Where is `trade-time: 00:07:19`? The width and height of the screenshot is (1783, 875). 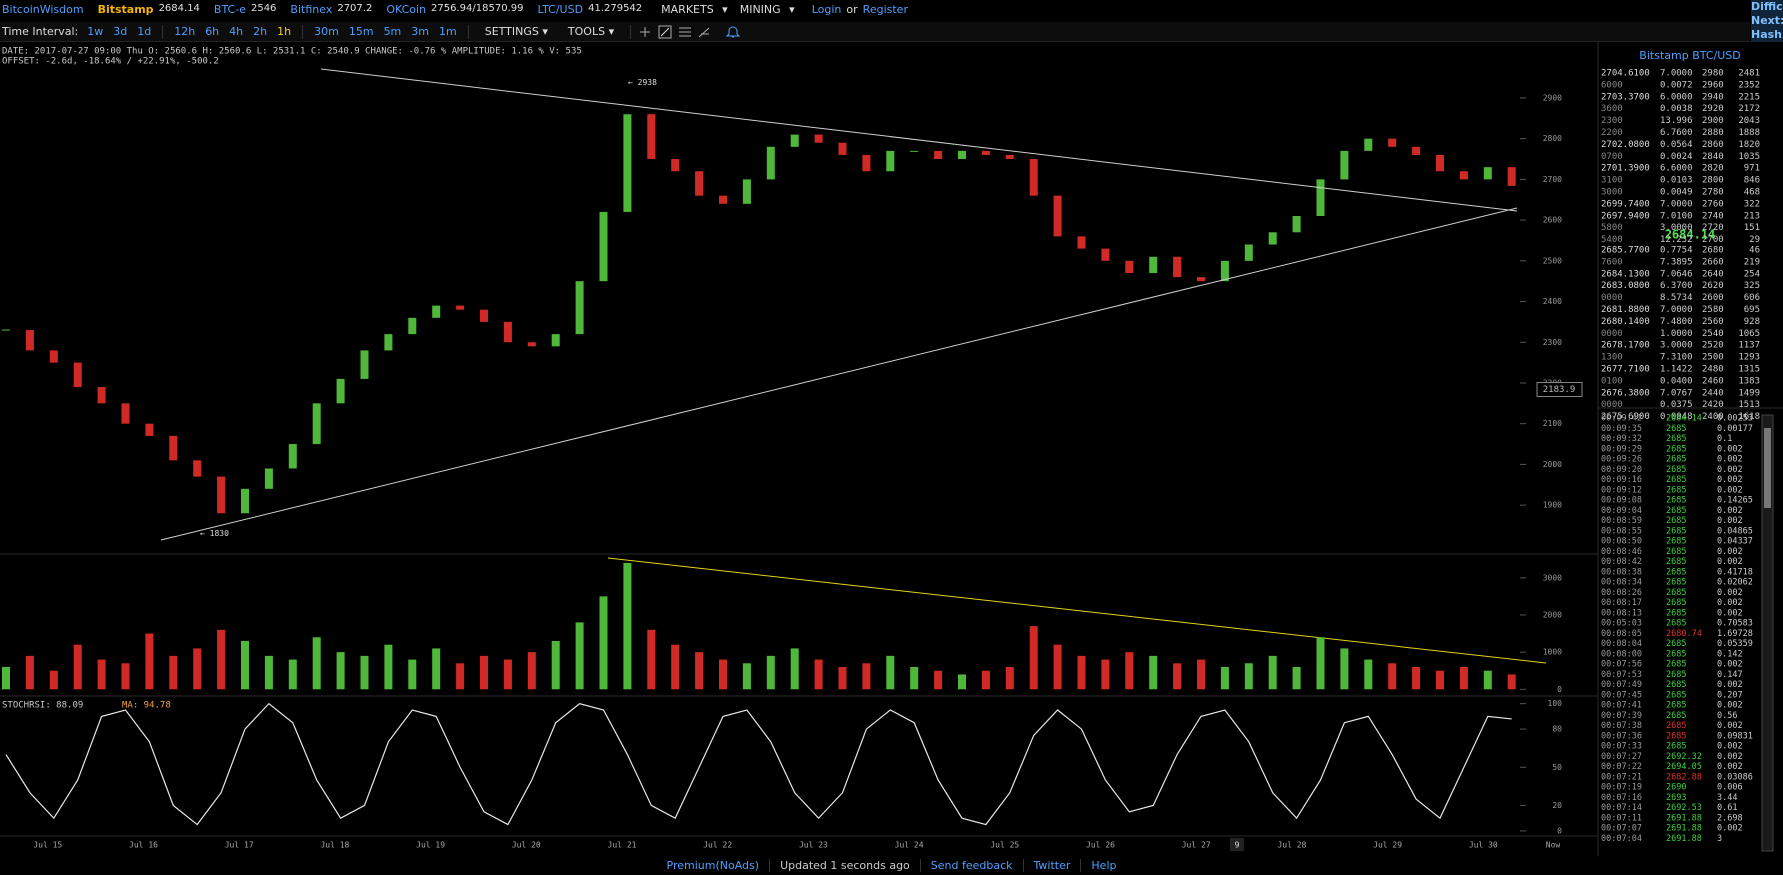 trade-time: 00:07:19 is located at coordinates (1621, 788).